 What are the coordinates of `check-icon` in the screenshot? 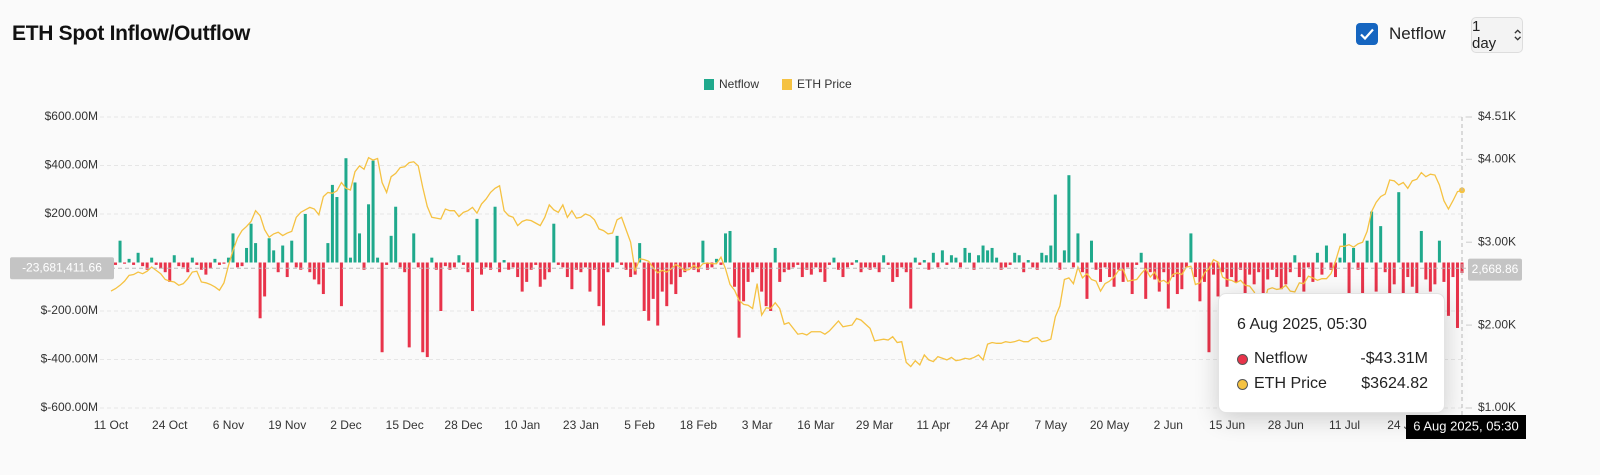 It's located at (1367, 34).